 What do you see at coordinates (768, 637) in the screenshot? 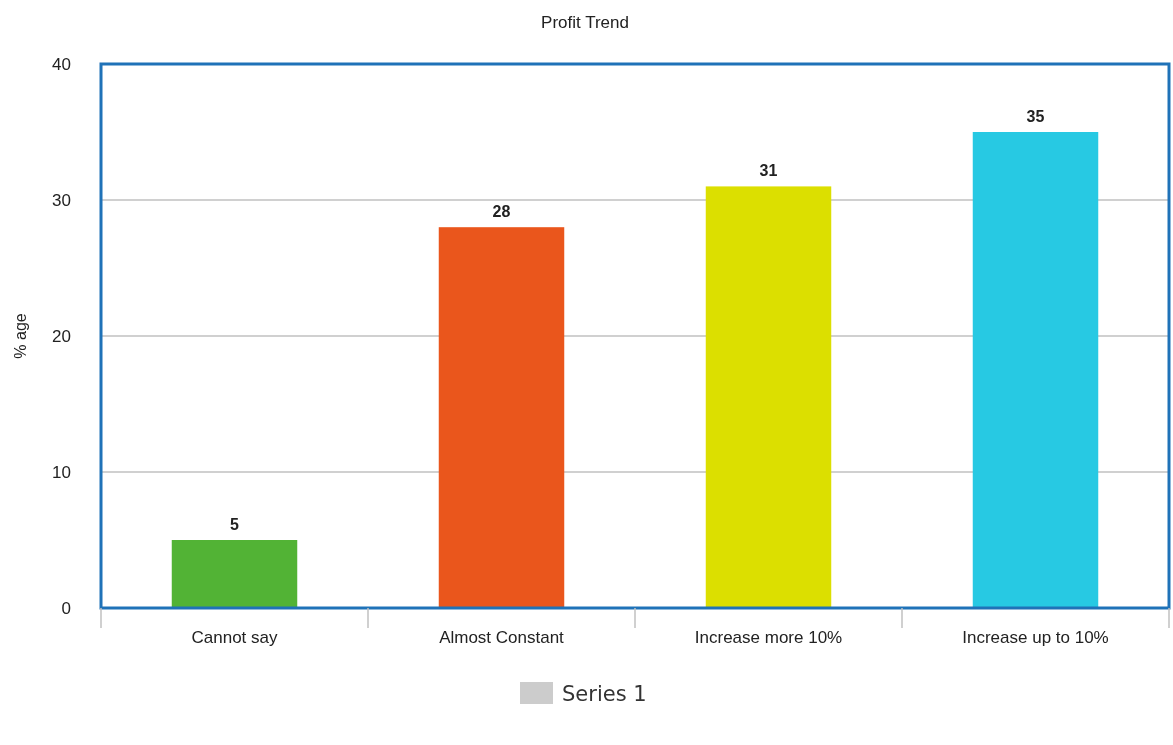
I see `x-tick-label: Increase more 10%` at bounding box center [768, 637].